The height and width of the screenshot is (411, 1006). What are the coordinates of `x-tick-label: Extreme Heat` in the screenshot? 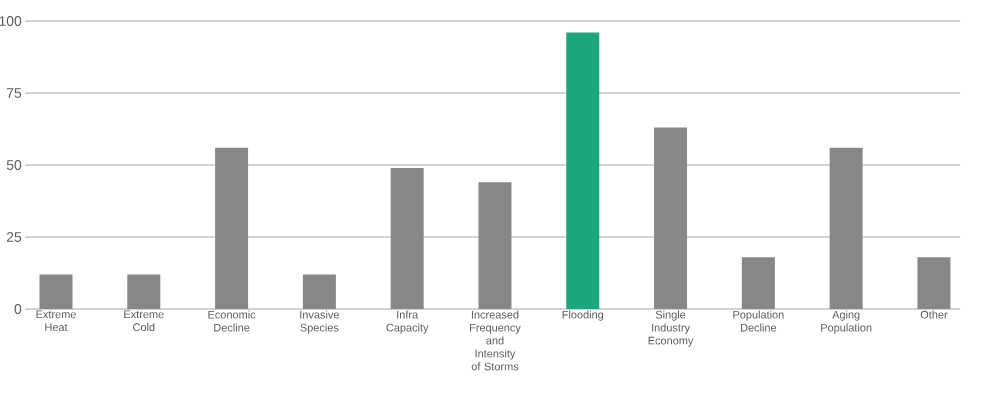 It's located at (56, 321).